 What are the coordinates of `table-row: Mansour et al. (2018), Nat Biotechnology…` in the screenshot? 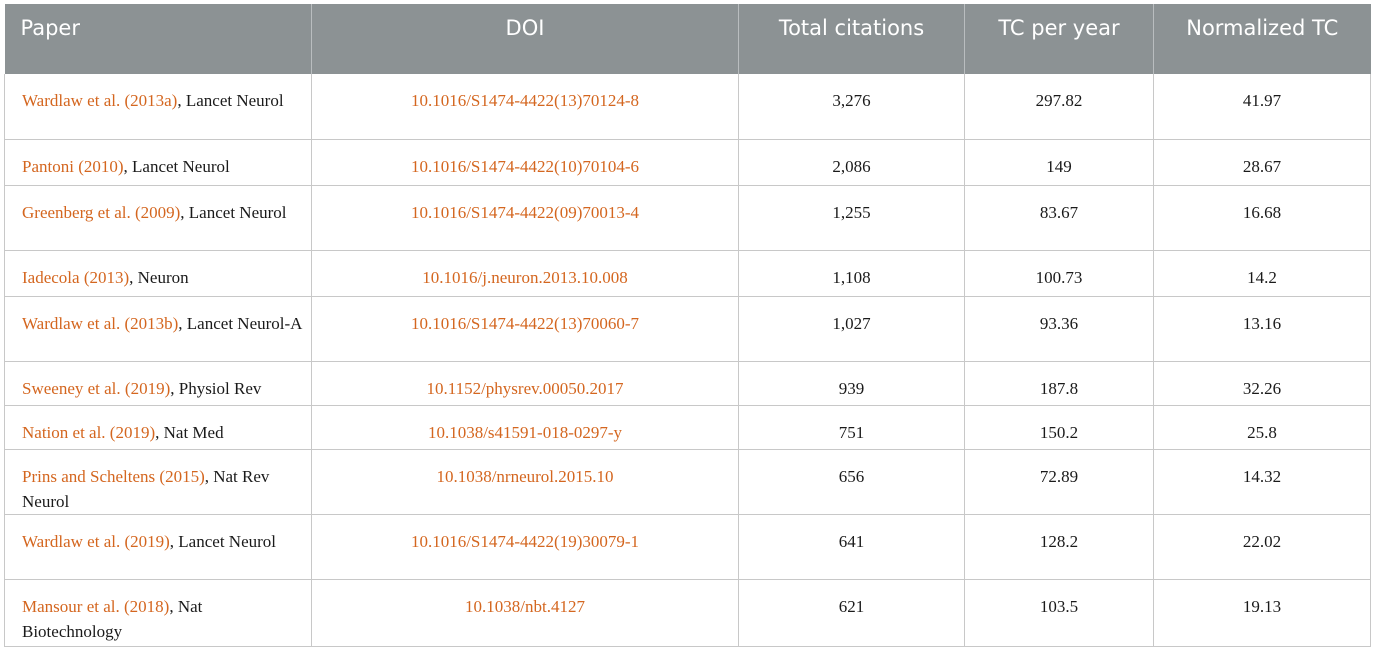 It's located at (687, 613).